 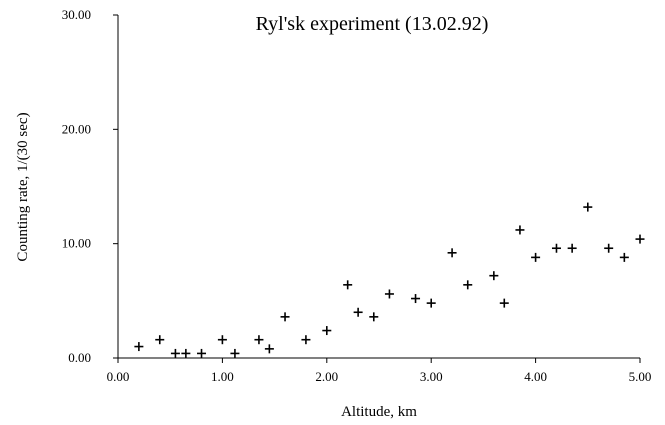 What do you see at coordinates (222, 376) in the screenshot?
I see `x-tick-label: 1.00` at bounding box center [222, 376].